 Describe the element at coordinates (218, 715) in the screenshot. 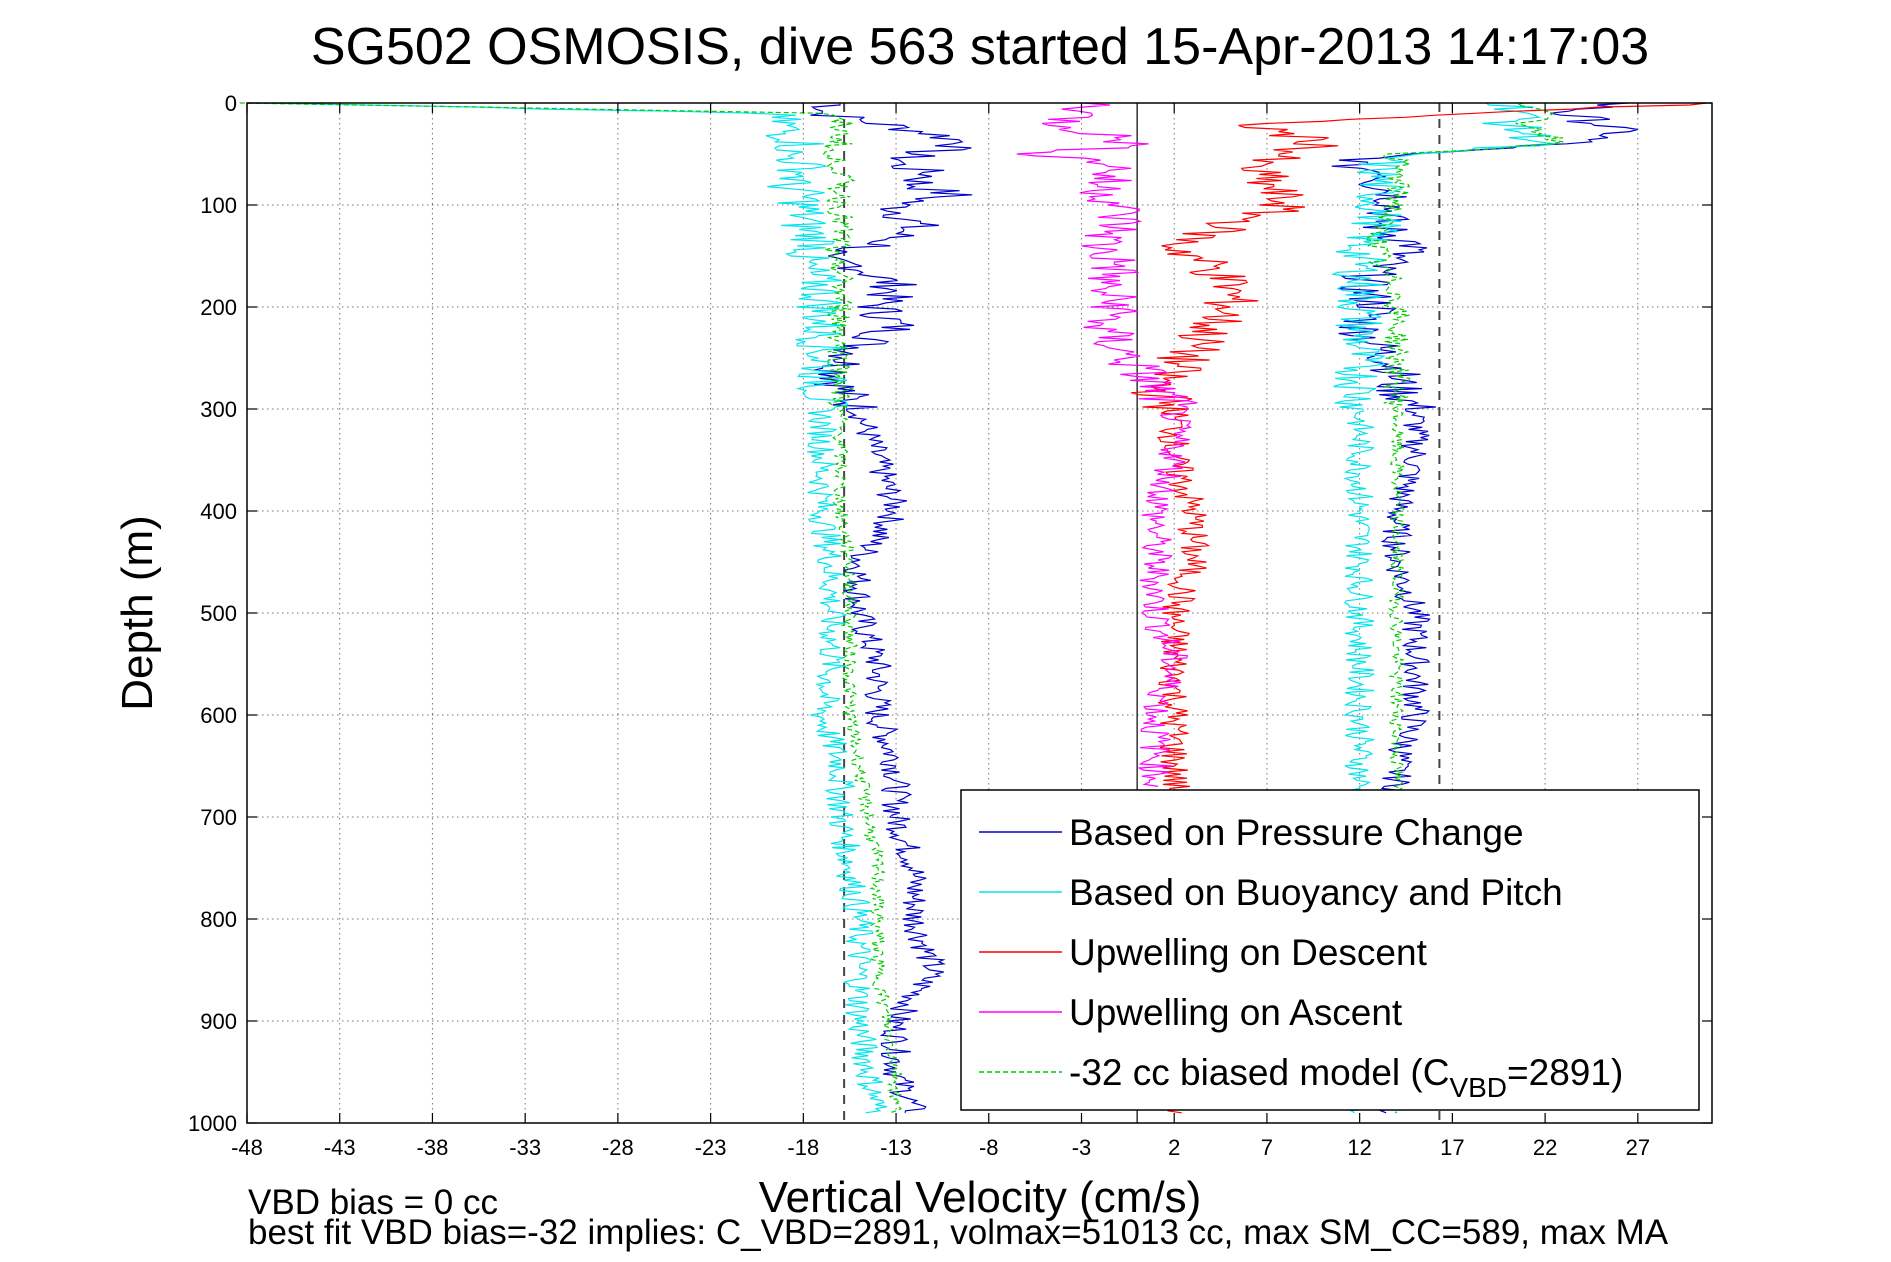

I see `y-tick-label: 600` at that location.